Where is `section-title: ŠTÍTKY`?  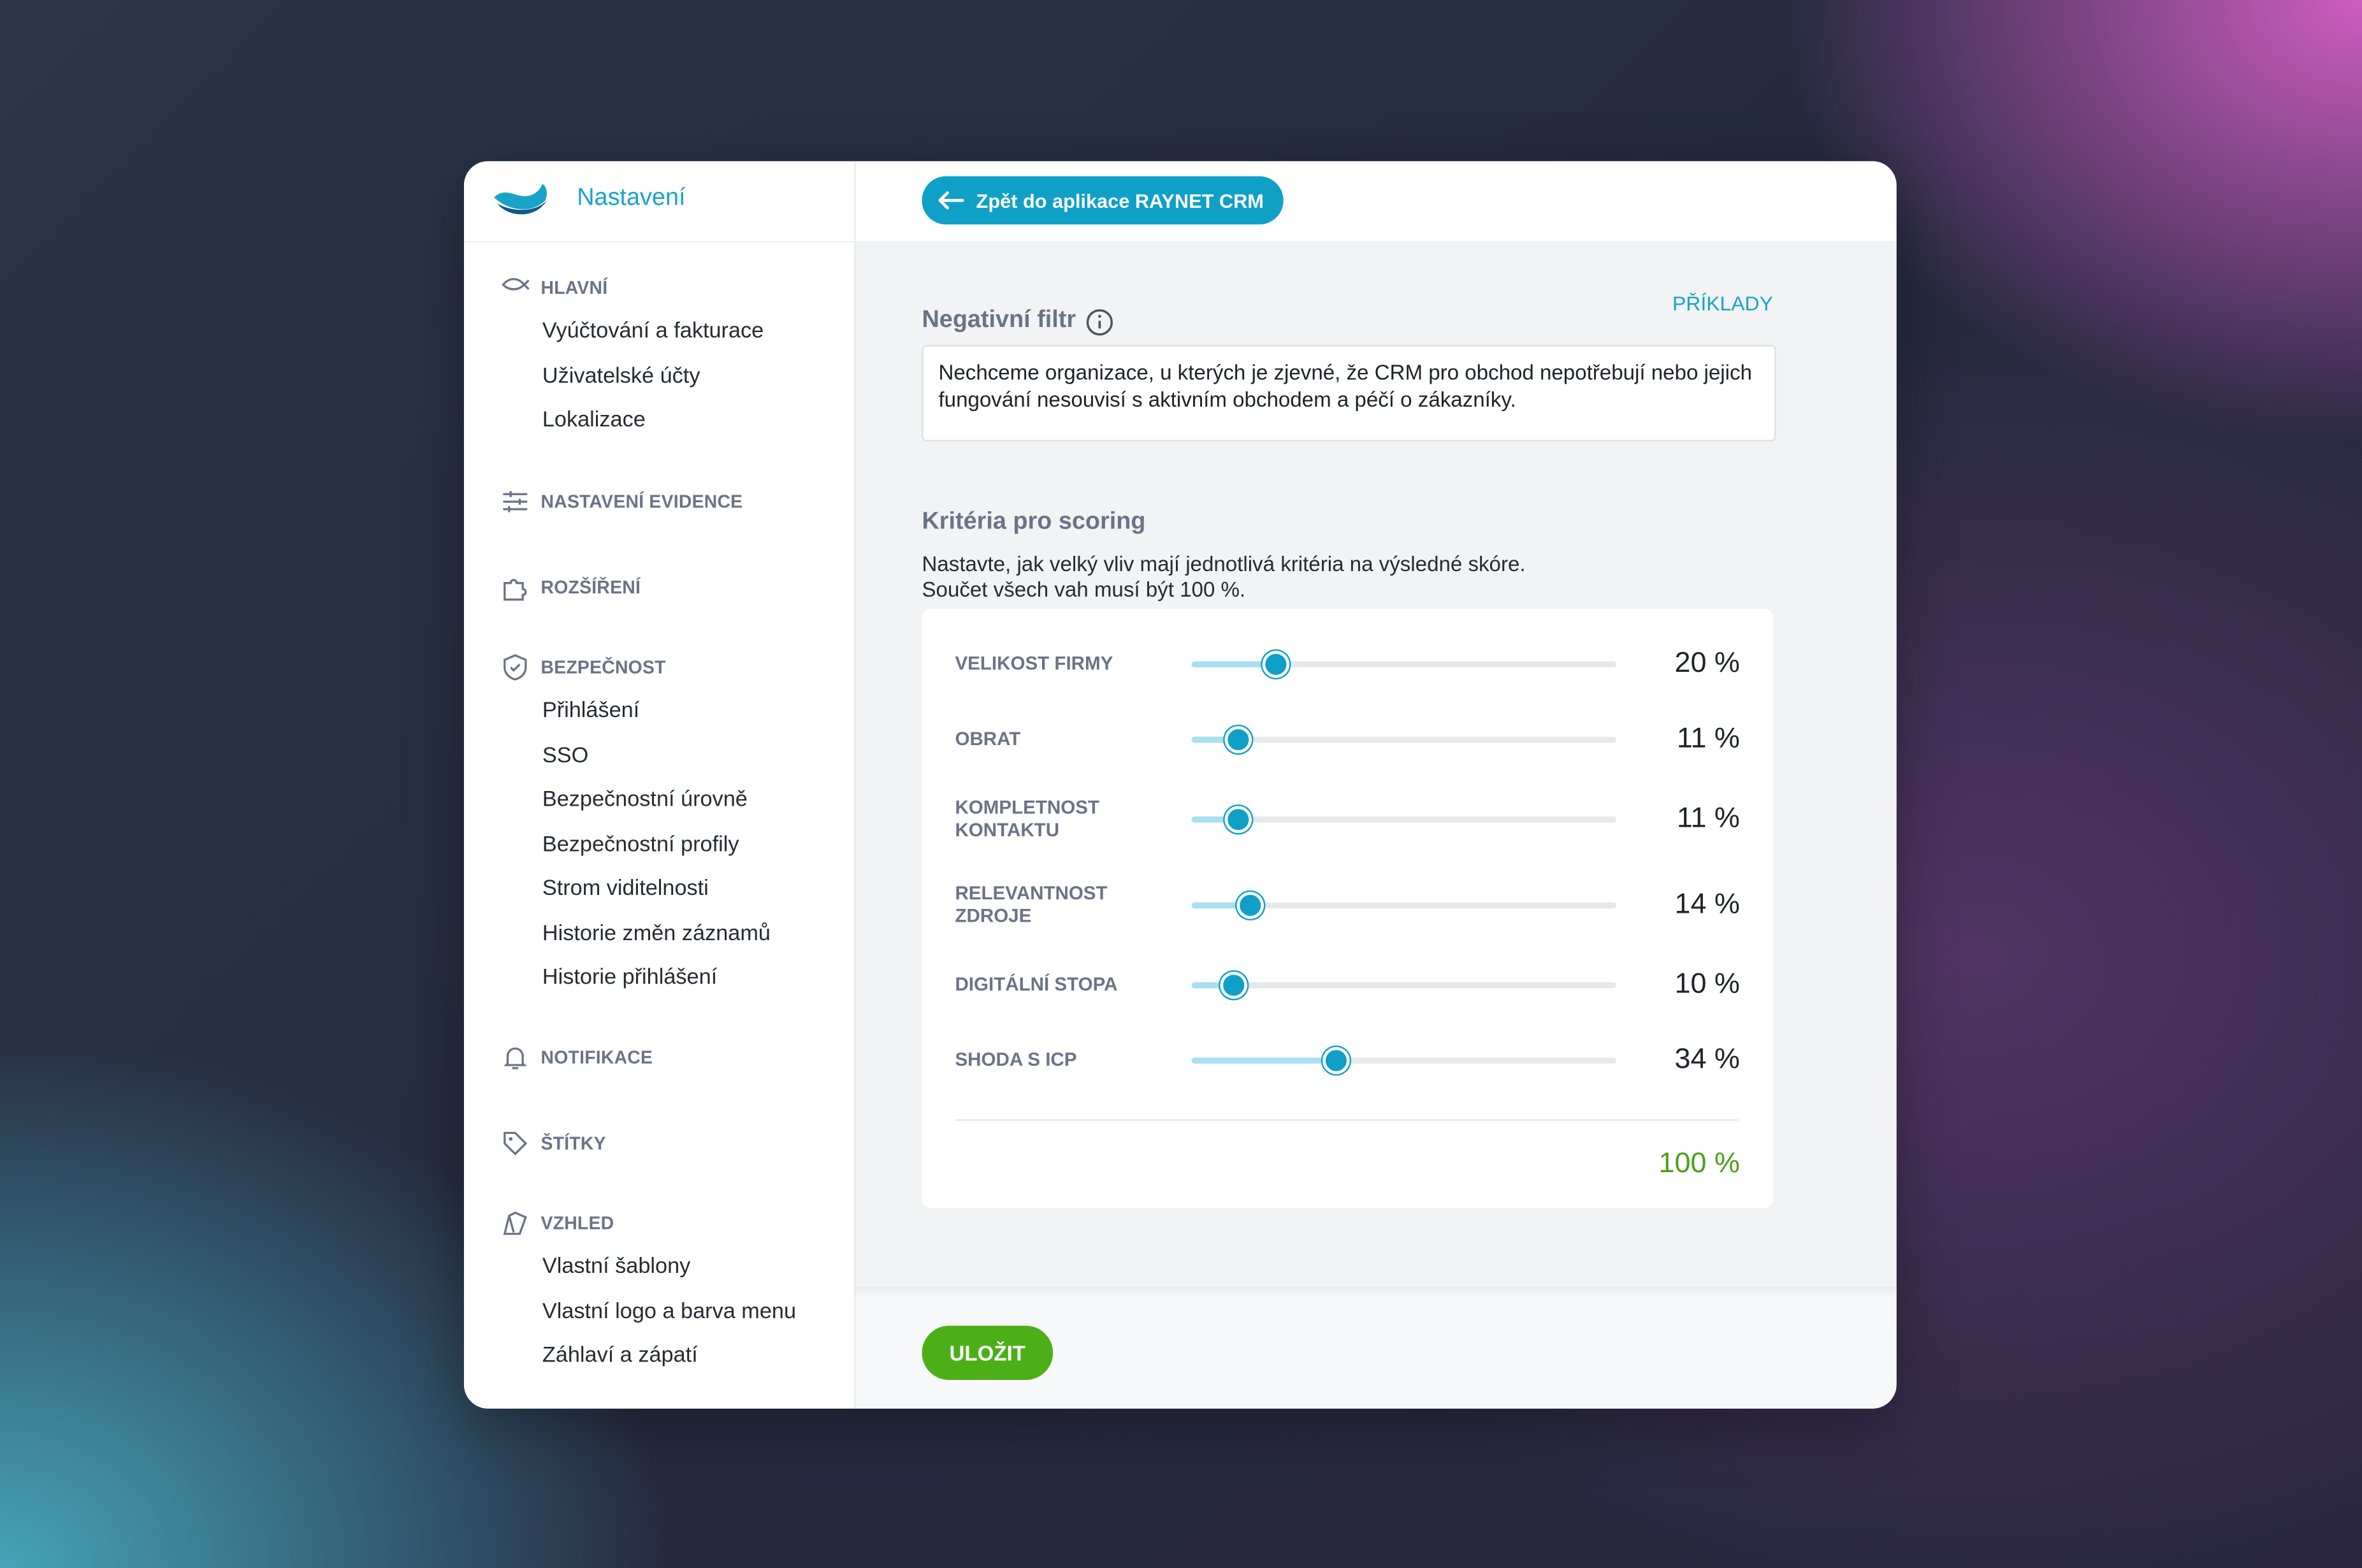
section-title: ŠTÍTKY is located at coordinates (573, 1144).